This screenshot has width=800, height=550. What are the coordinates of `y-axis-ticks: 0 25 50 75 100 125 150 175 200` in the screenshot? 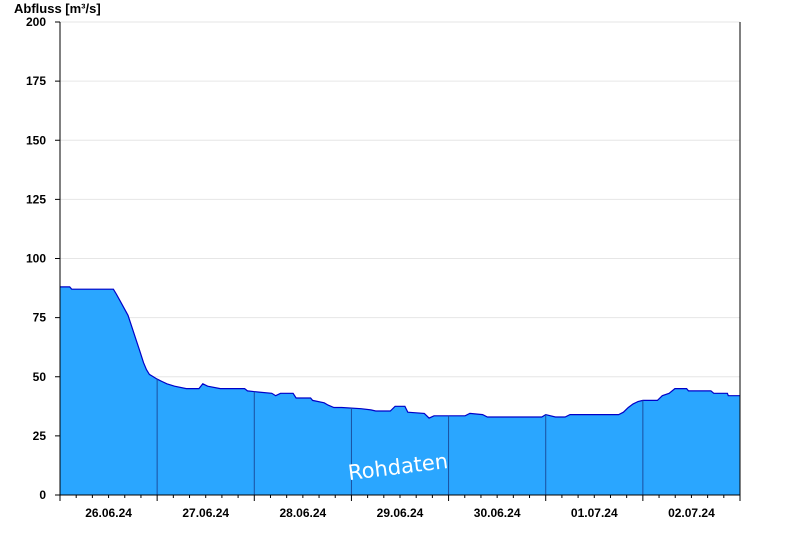 It's located at (43, 258).